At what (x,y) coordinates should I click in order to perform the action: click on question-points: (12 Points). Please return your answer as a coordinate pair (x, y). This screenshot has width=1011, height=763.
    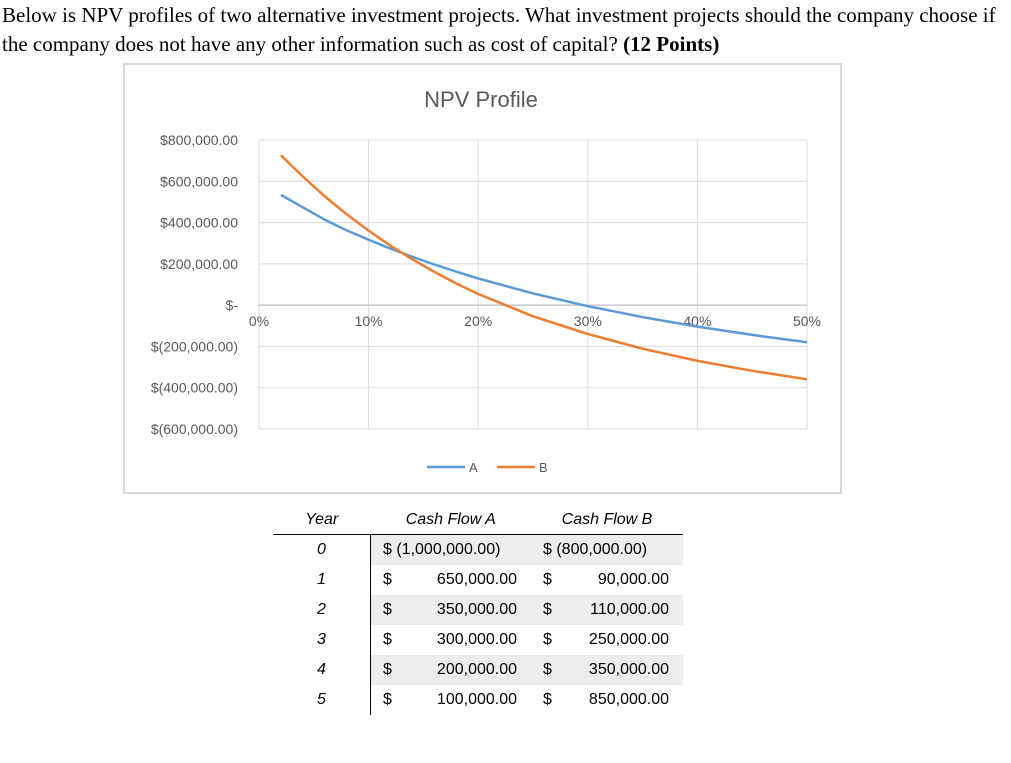
    Looking at the image, I should click on (671, 44).